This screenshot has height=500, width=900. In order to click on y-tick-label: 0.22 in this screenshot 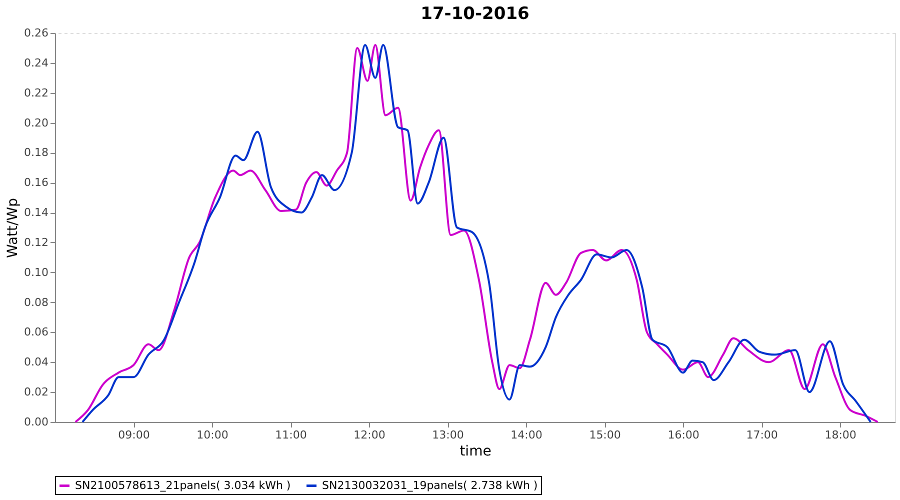, I will do `click(36, 93)`.